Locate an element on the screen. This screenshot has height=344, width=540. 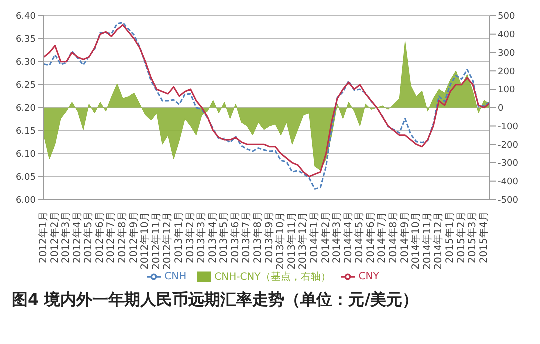
y2-tick-label: -500 is located at coordinates (508, 201).